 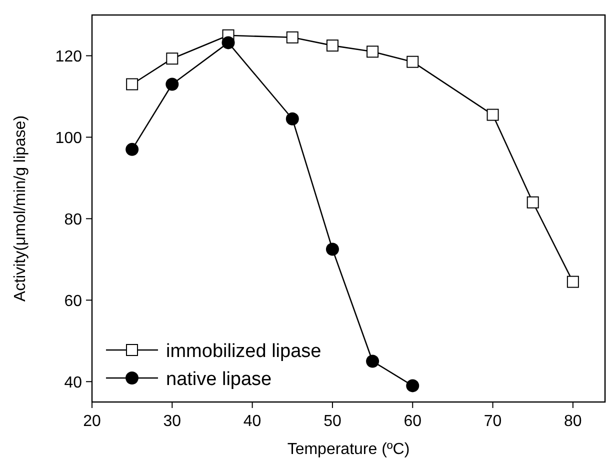 I want to click on y-axis-title: Activity(μmol/min/g lipase), so click(x=20, y=208).